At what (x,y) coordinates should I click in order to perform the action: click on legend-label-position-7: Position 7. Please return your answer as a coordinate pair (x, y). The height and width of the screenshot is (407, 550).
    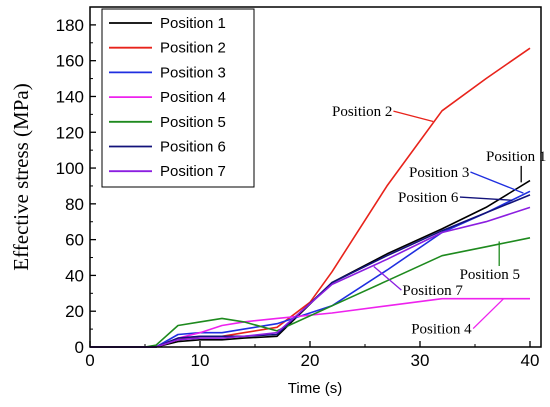
    Looking at the image, I should click on (193, 171).